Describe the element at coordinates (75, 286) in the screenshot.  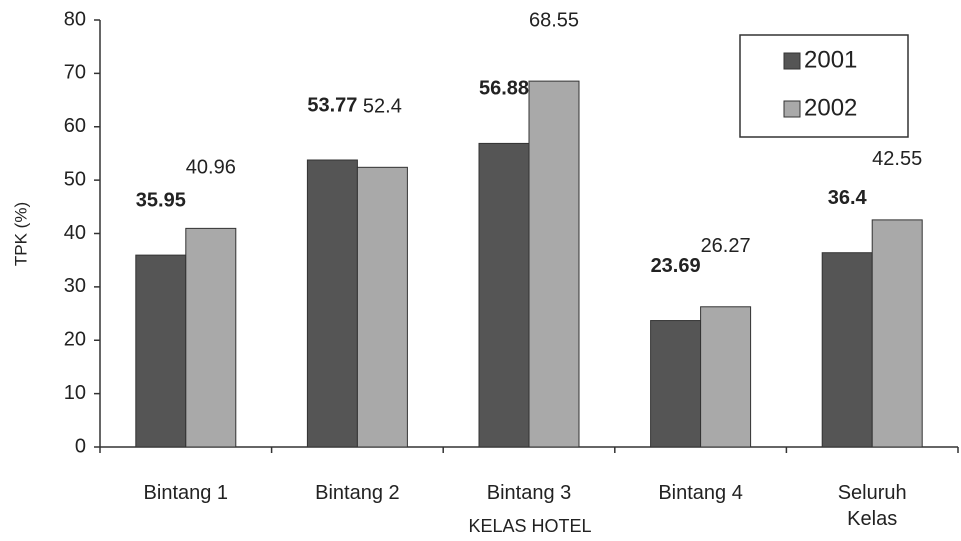
I see `y-tick-label: 30` at that location.